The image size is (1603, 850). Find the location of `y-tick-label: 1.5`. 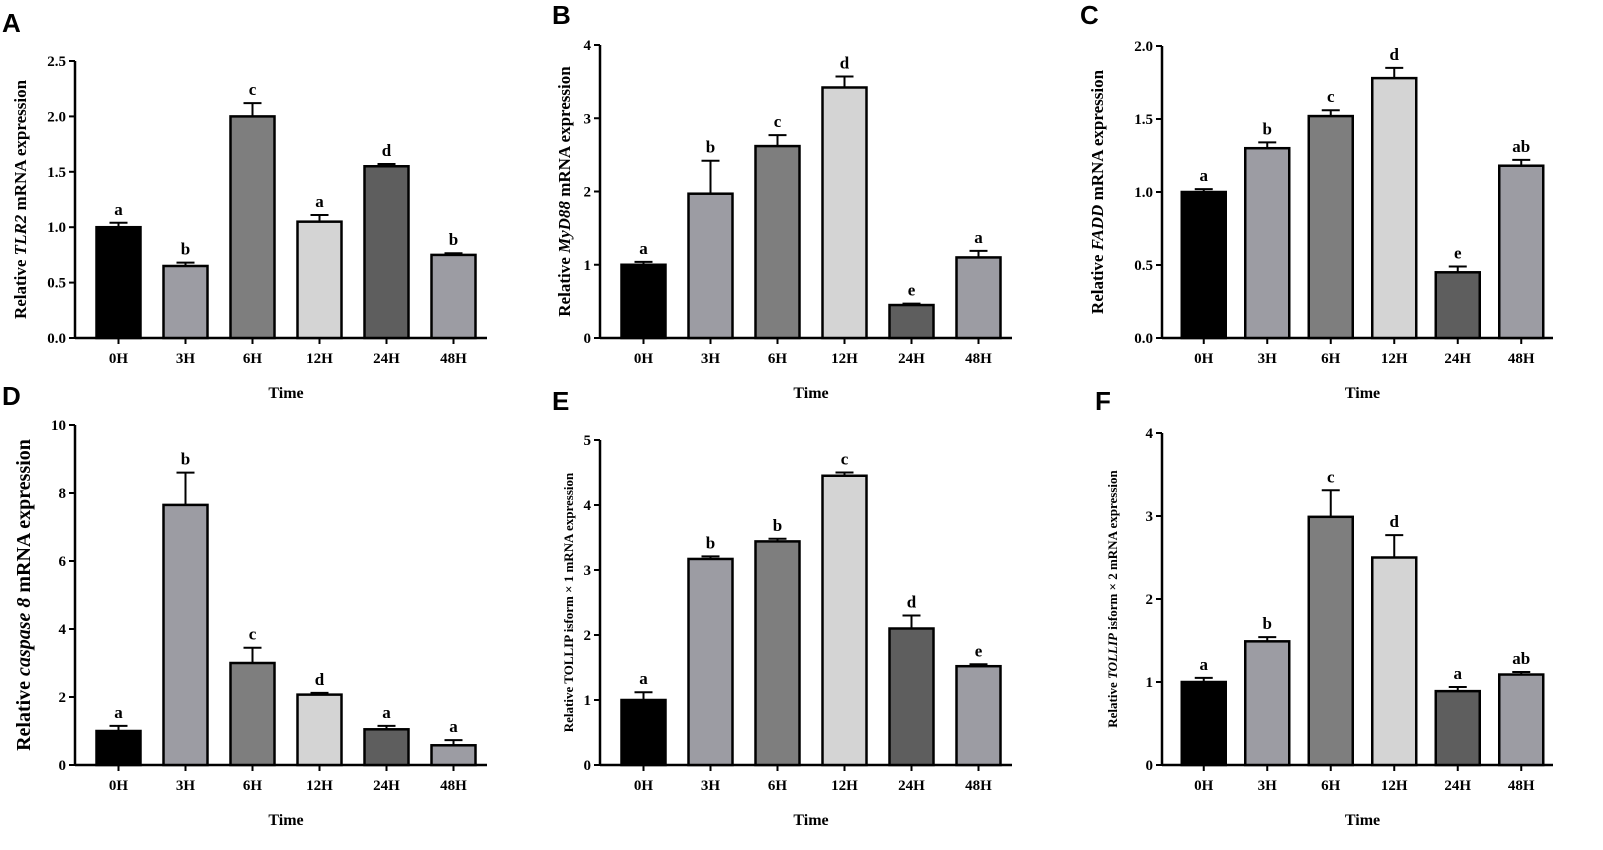

y-tick-label: 1.5 is located at coordinates (1143, 120).